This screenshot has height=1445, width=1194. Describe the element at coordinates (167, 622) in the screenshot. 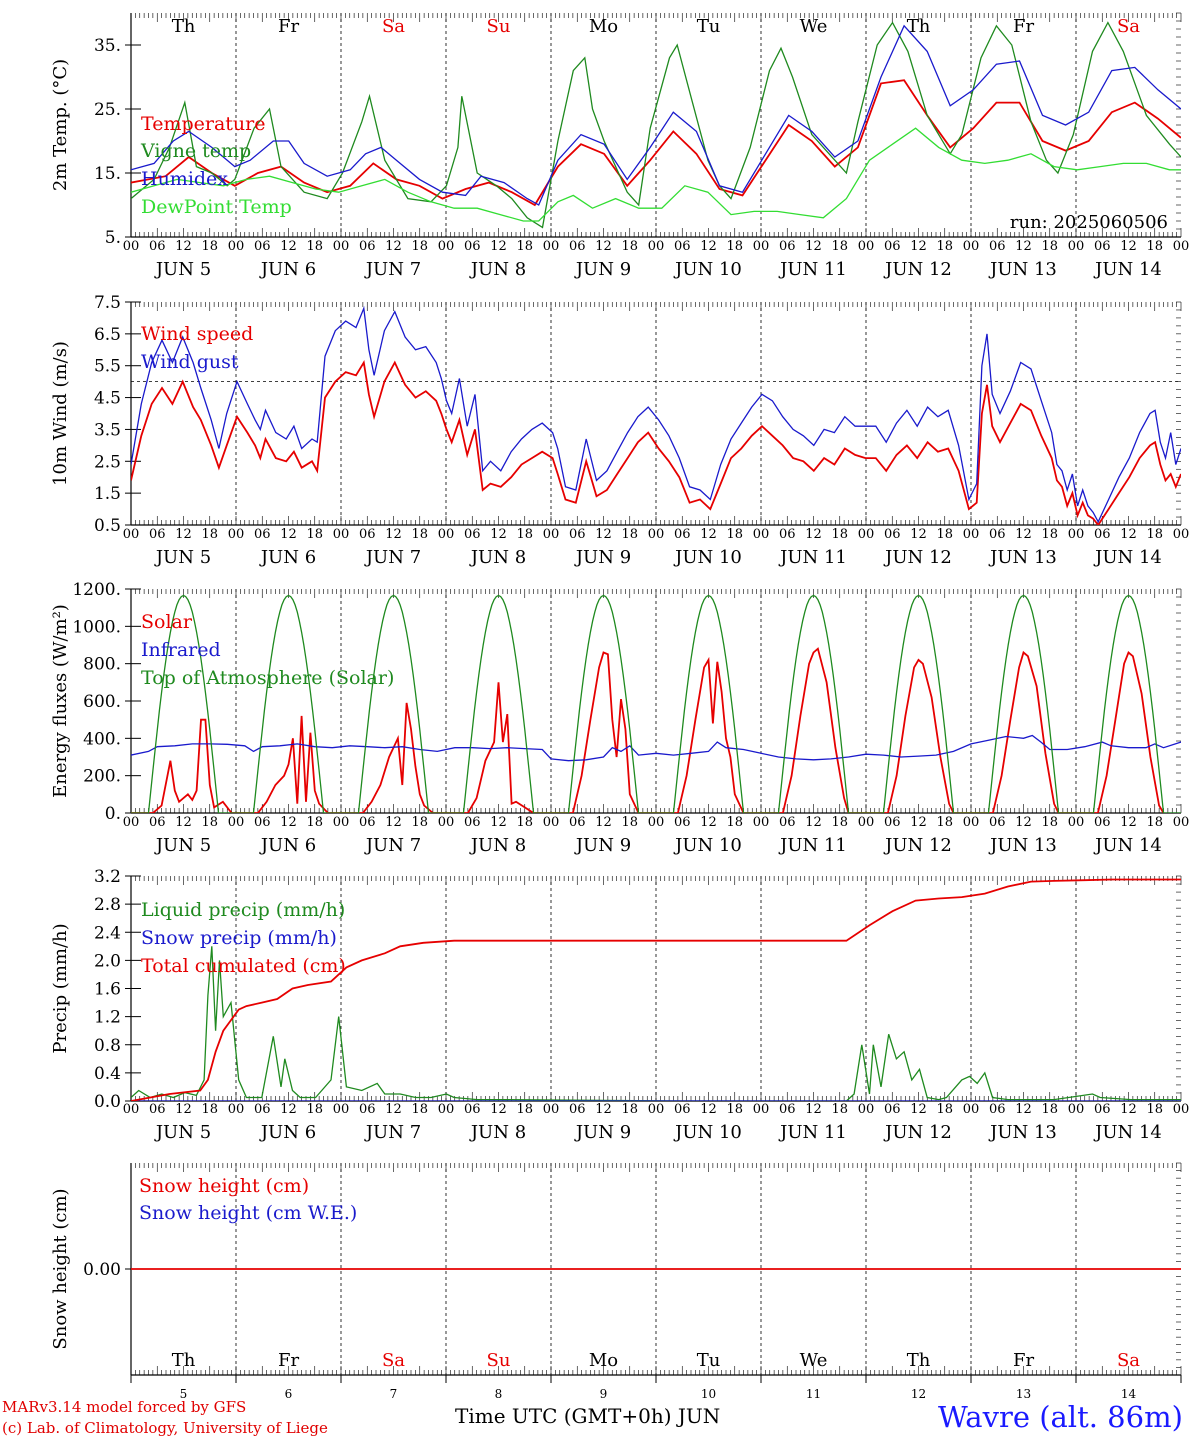

I see `legend-entry: Solar` at that location.